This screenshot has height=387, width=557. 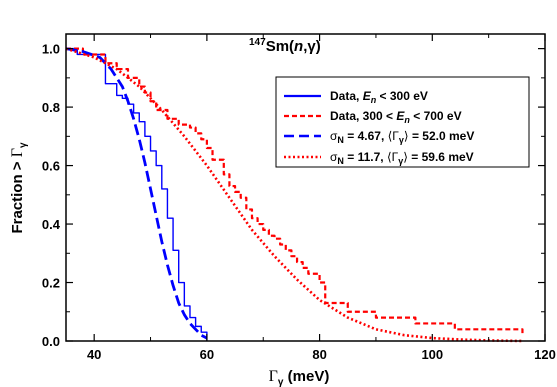 I want to click on y-tick-label: 0.6, so click(x=51, y=166).